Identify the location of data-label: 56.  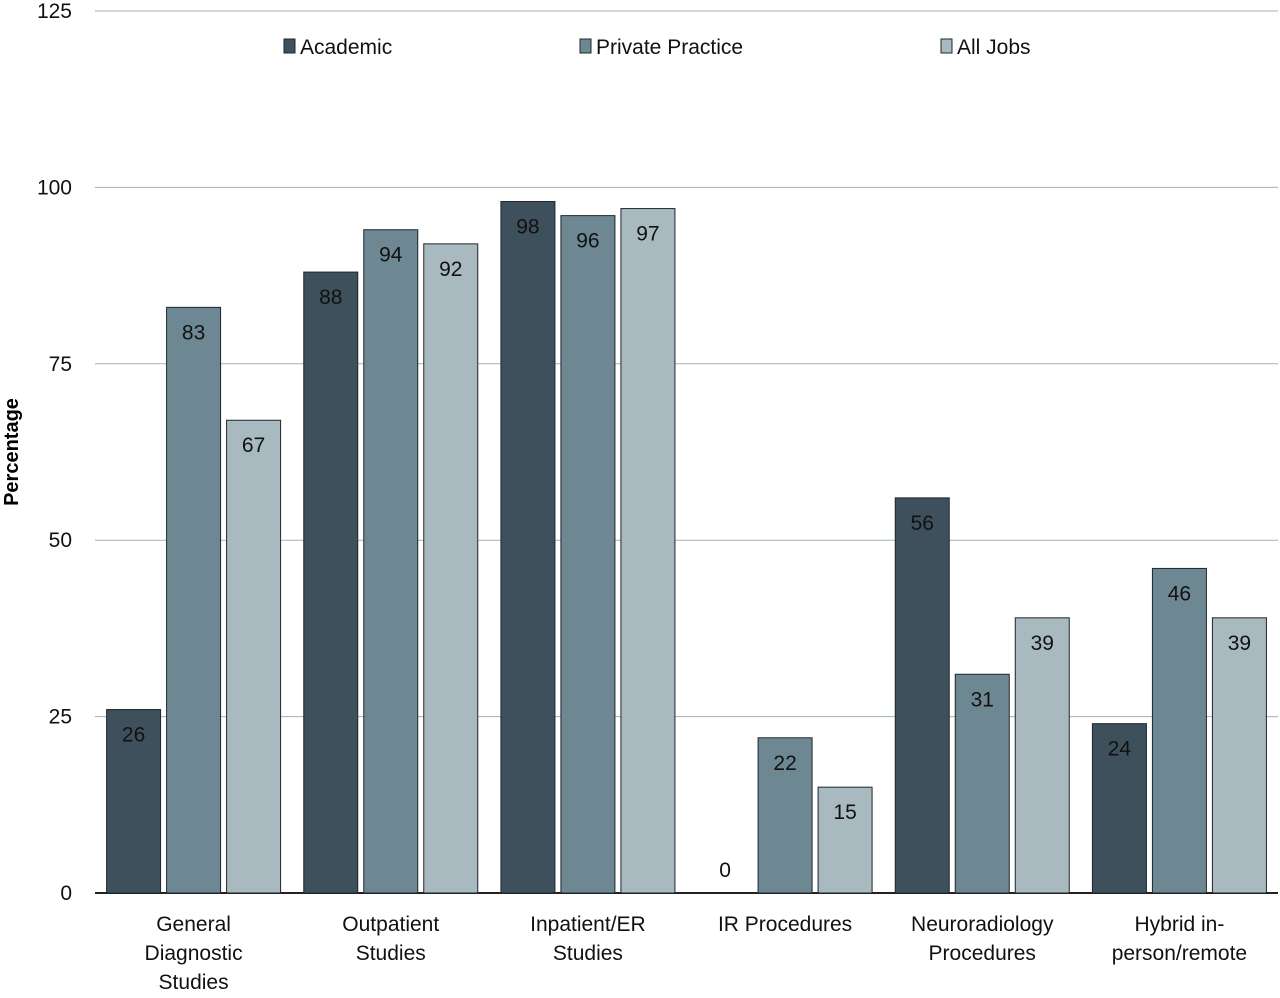
(922, 523).